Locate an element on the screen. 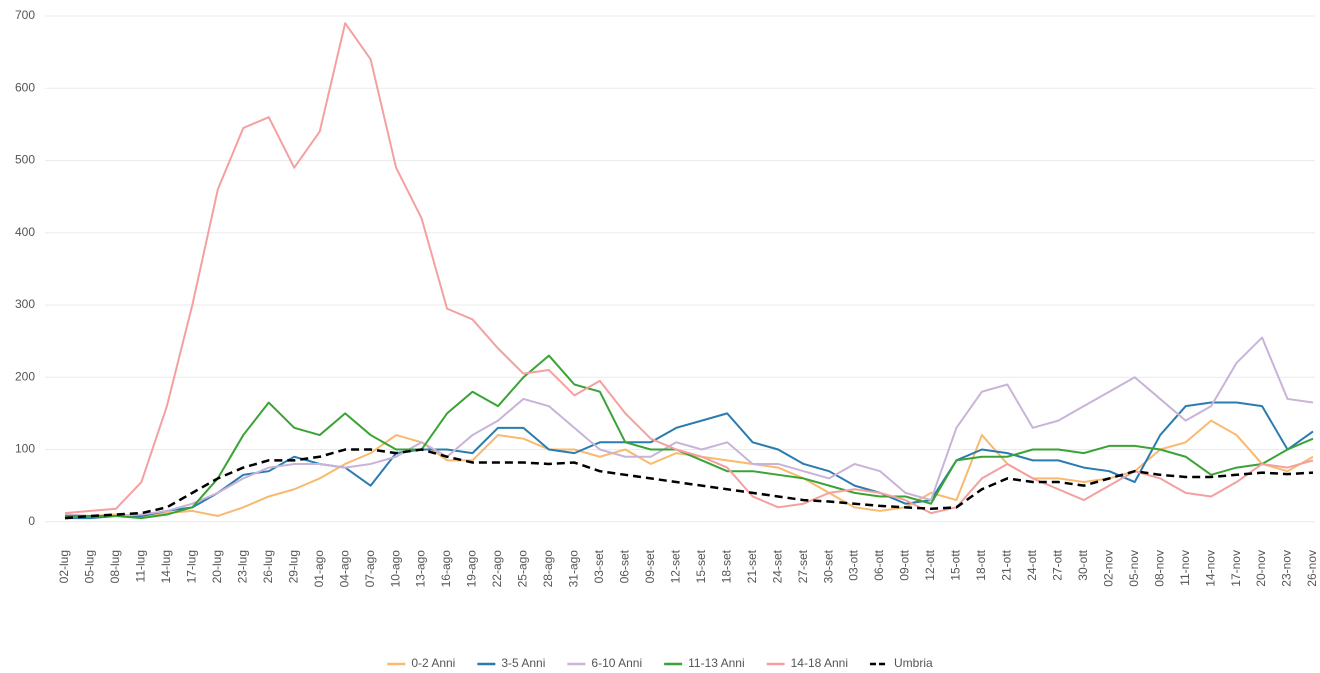 The width and height of the screenshot is (1320, 673). y-tick-label: 400 is located at coordinates (25, 232).